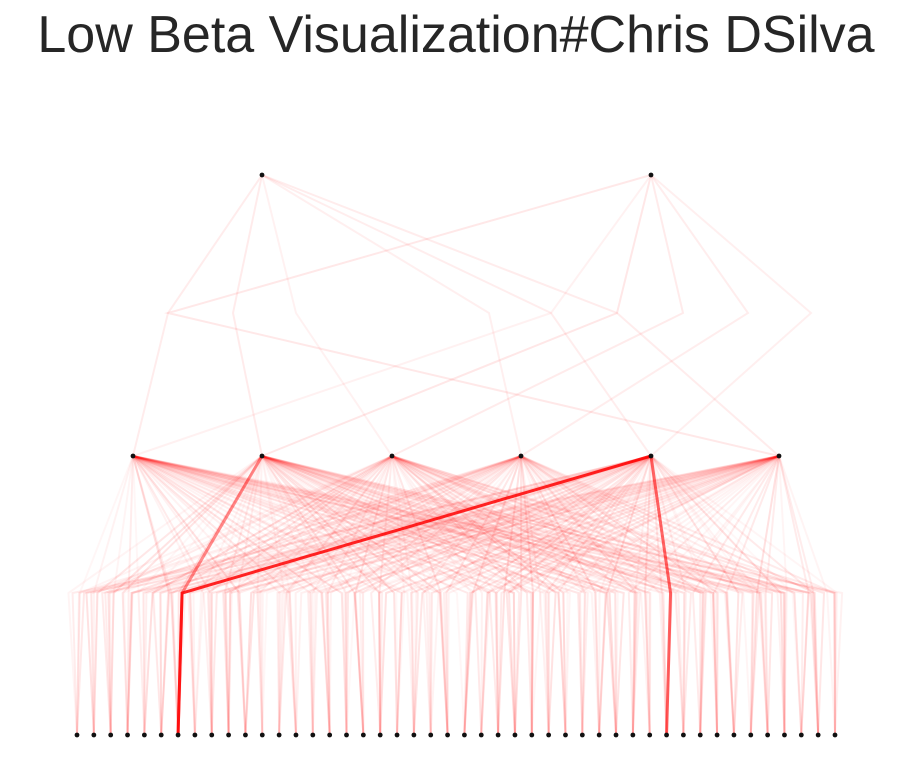  I want to click on highlighted-edge, so click(661, 595).